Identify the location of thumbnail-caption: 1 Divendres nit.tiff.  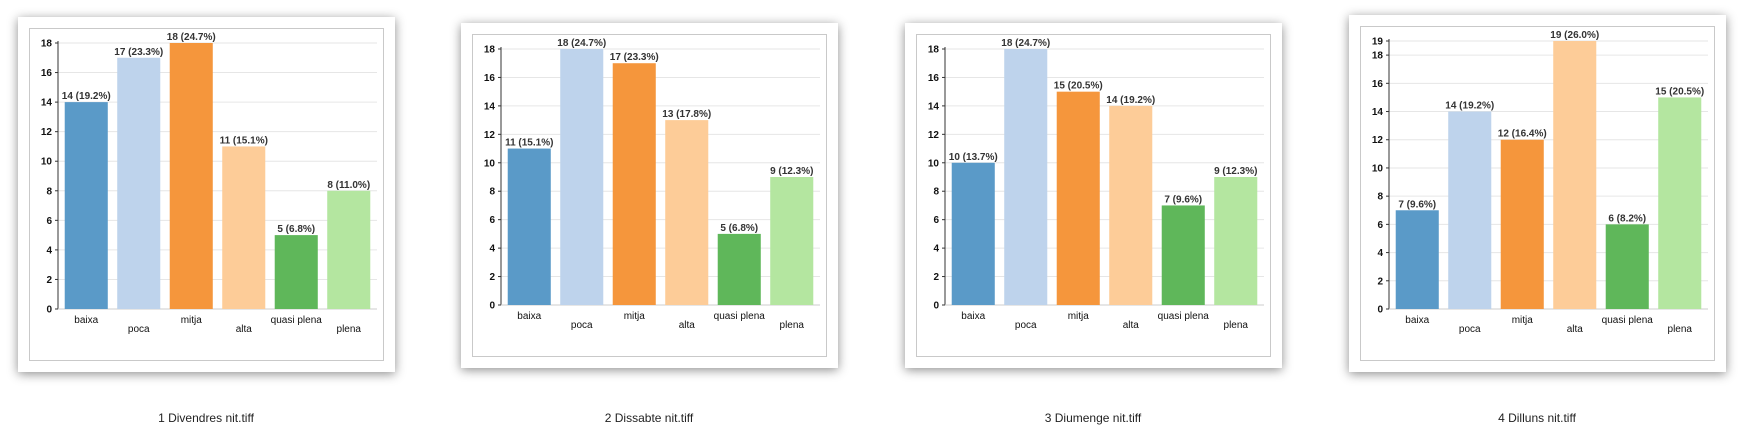
(206, 418).